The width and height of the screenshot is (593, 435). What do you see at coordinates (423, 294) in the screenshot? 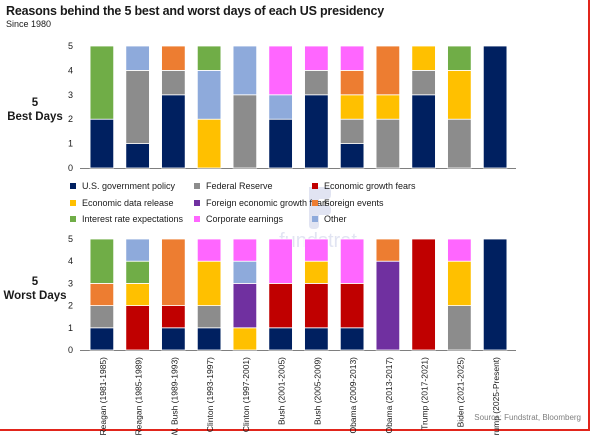
I see `worst-days-bar-trump-2017-2021-economic-growth-fears` at bounding box center [423, 294].